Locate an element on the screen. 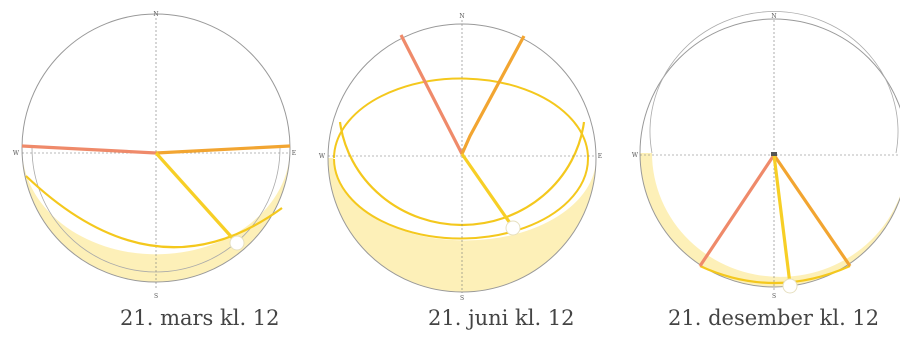 The height and width of the screenshot is (341, 900). sun-path-ellipse is located at coordinates (461, 158).